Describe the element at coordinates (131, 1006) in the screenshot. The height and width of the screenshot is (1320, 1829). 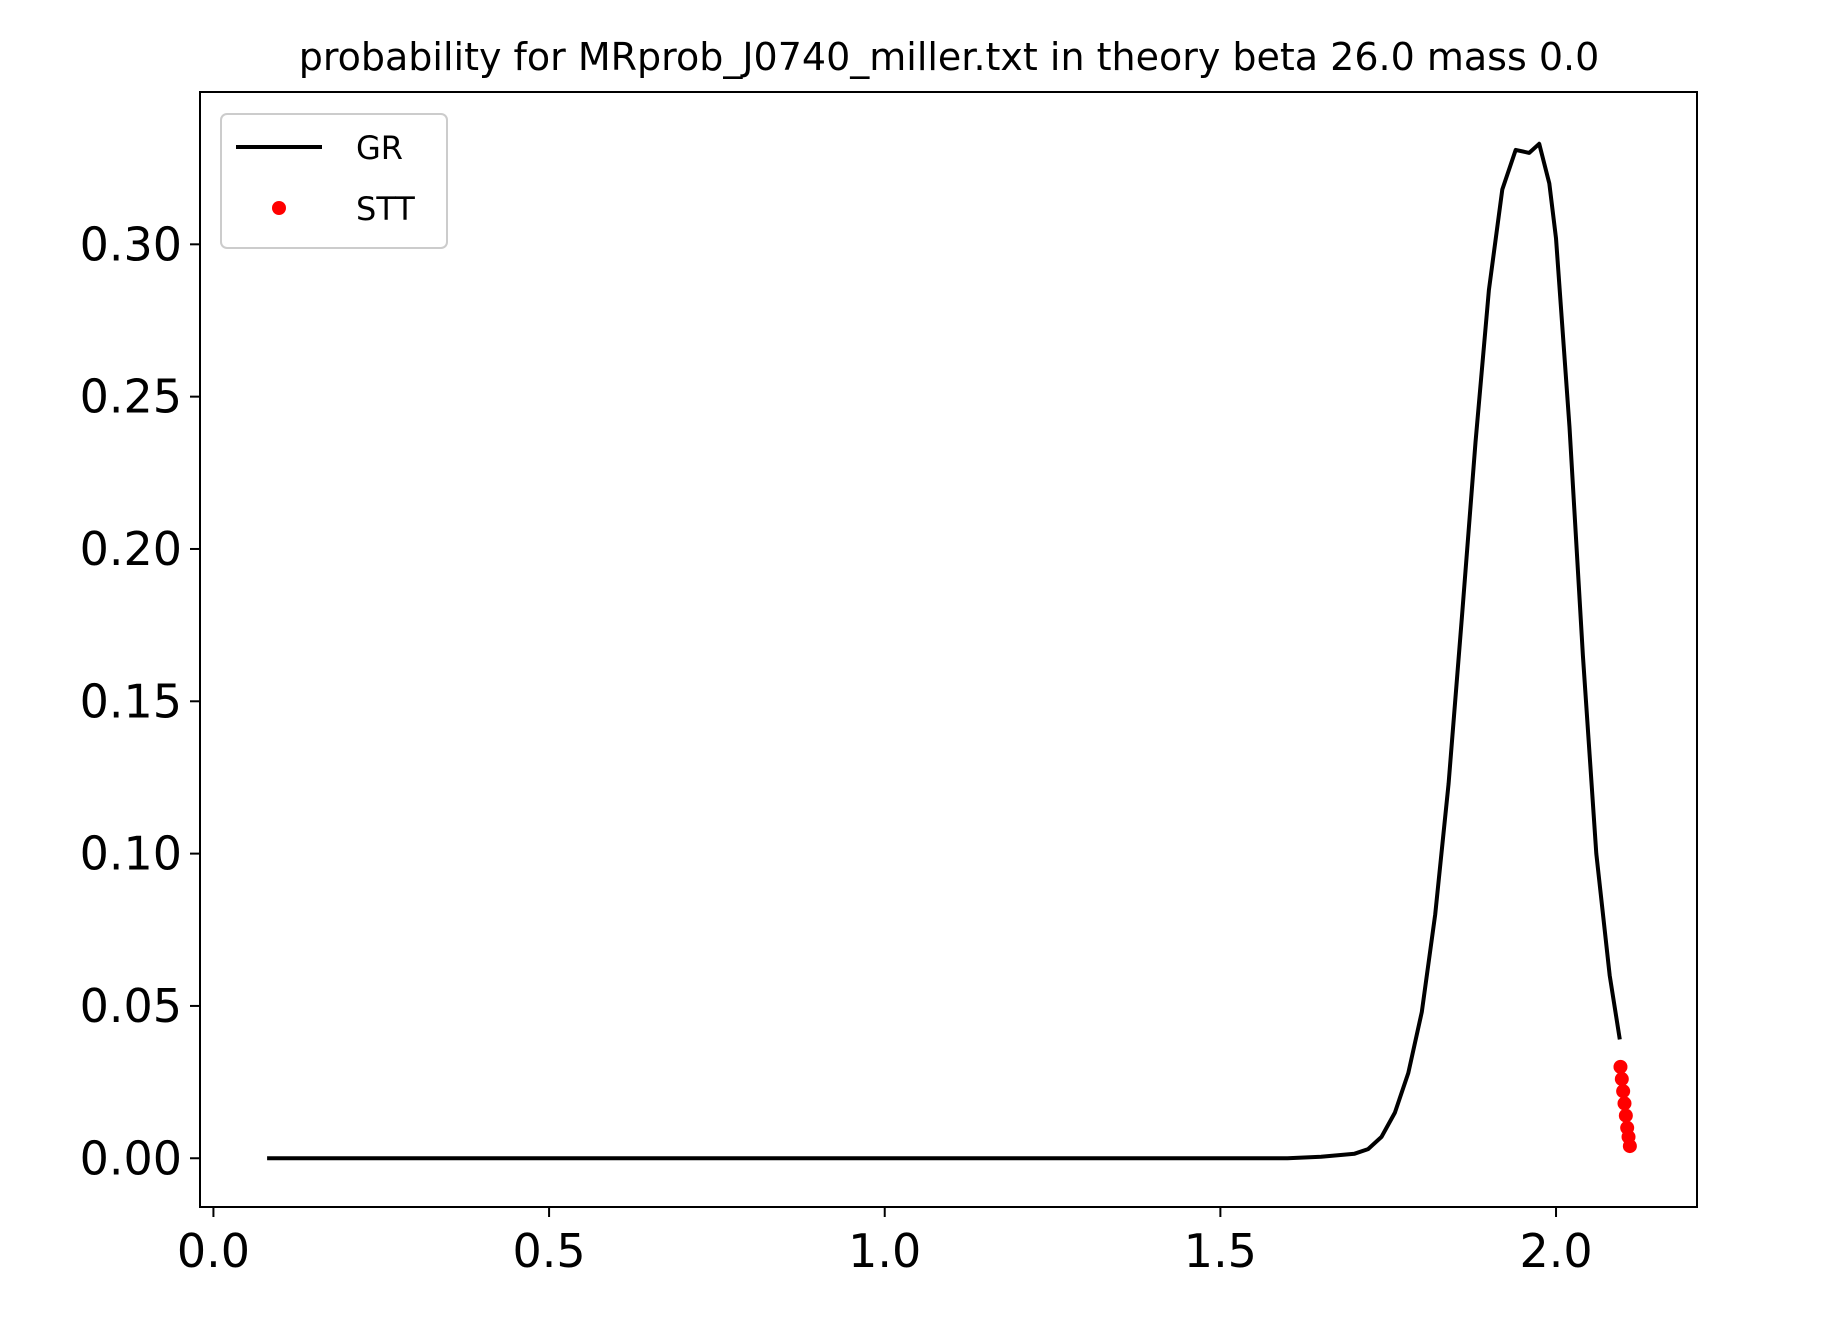
I see `y-tick-label: 0.05` at that location.